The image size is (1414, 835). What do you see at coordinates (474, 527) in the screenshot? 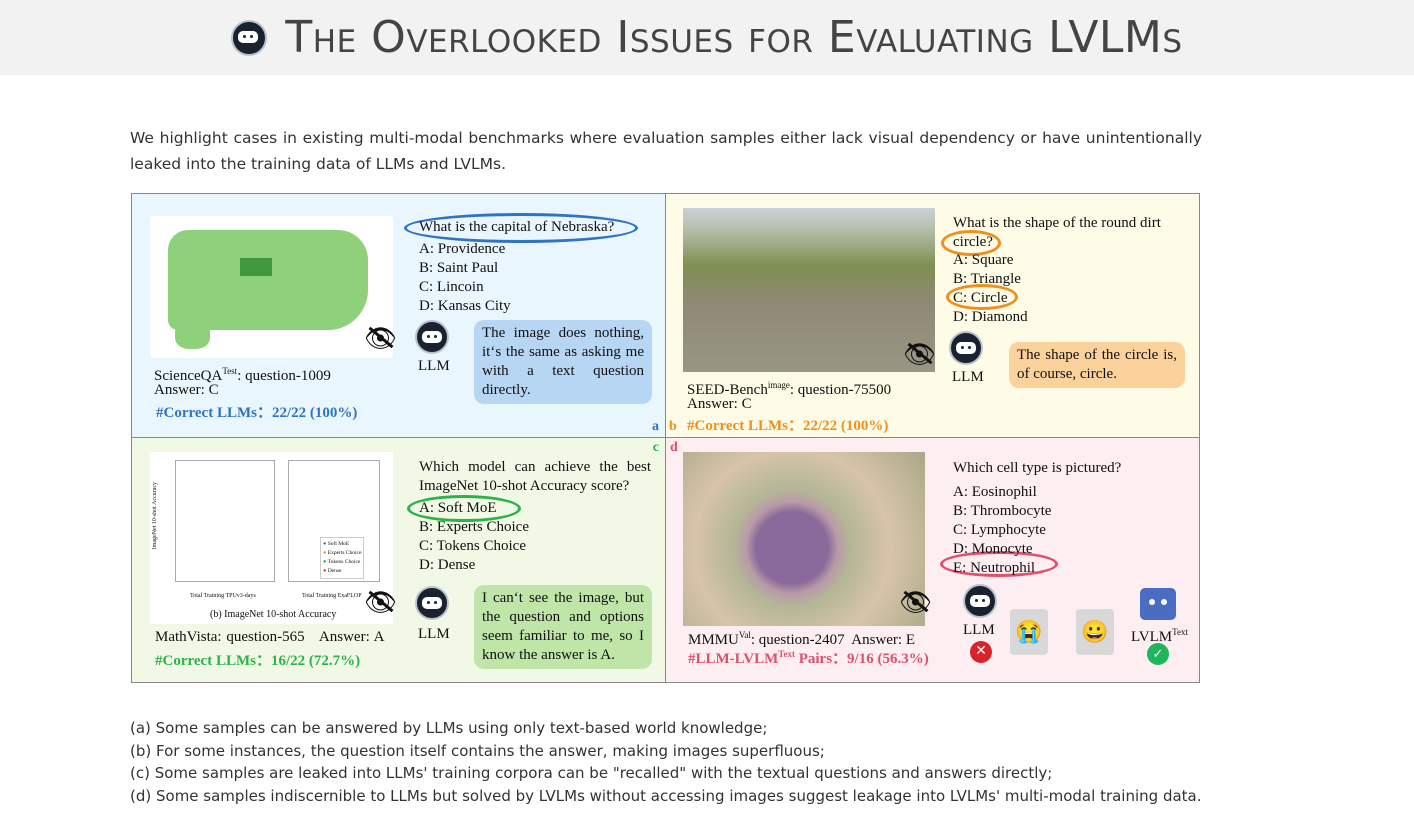
I see `option: B: Experts Choice` at bounding box center [474, 527].